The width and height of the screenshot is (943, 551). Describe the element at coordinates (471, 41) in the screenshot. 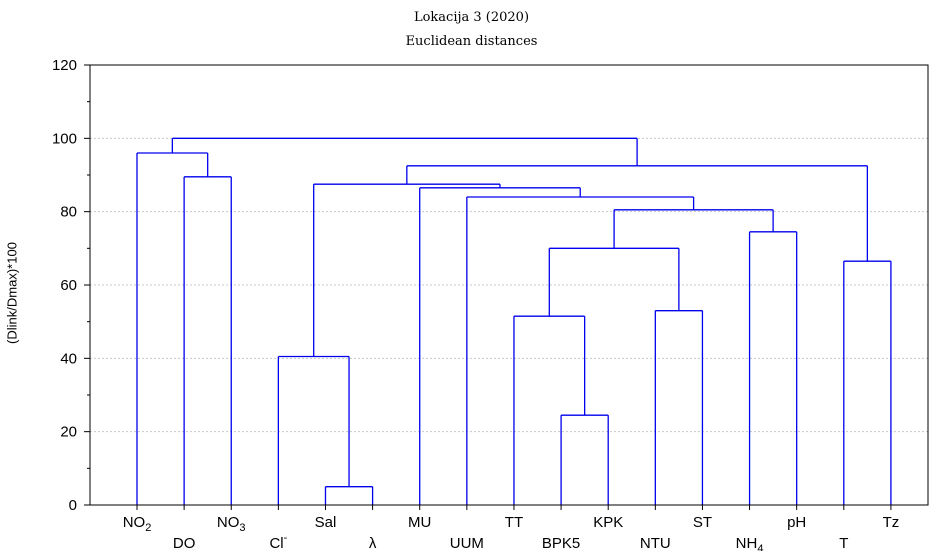

I see `chart-subtitle: Euclidean distances` at that location.